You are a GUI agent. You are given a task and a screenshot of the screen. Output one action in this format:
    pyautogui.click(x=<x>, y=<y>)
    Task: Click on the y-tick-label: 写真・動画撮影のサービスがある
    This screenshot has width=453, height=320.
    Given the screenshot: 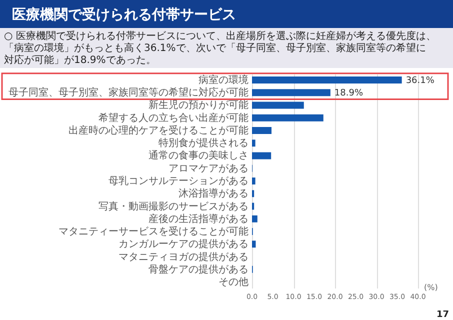 What is the action you would take?
    pyautogui.click(x=173, y=206)
    